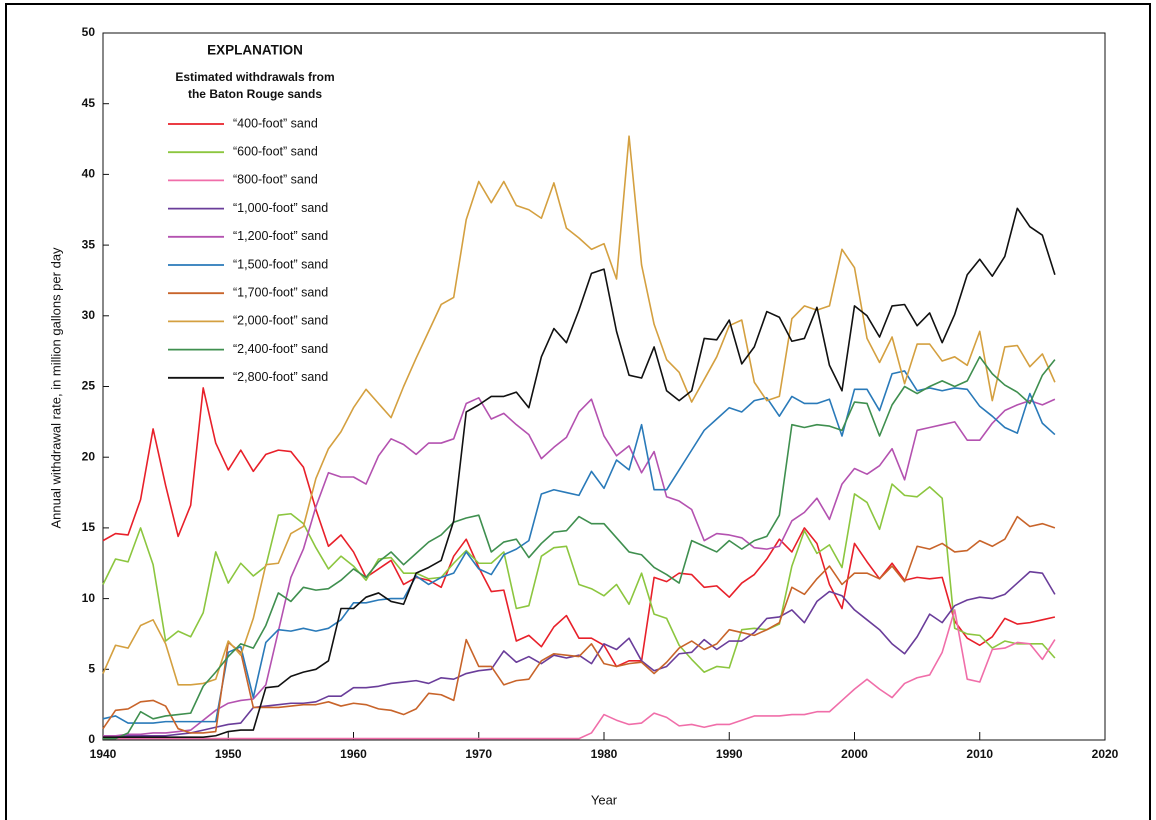  Describe the element at coordinates (353, 754) in the screenshot. I see `x-tick-label: 1960` at that location.